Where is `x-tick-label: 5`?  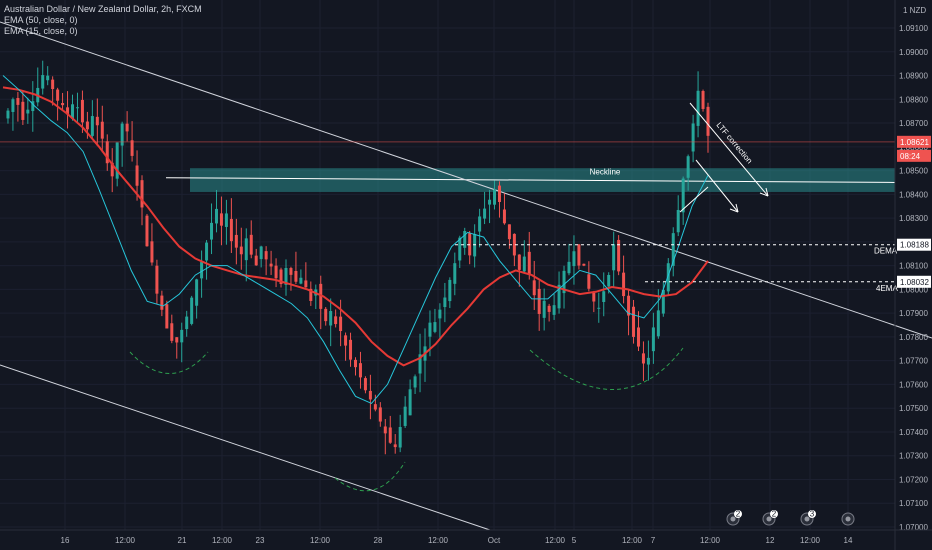
x-tick-label: 5 is located at coordinates (574, 540).